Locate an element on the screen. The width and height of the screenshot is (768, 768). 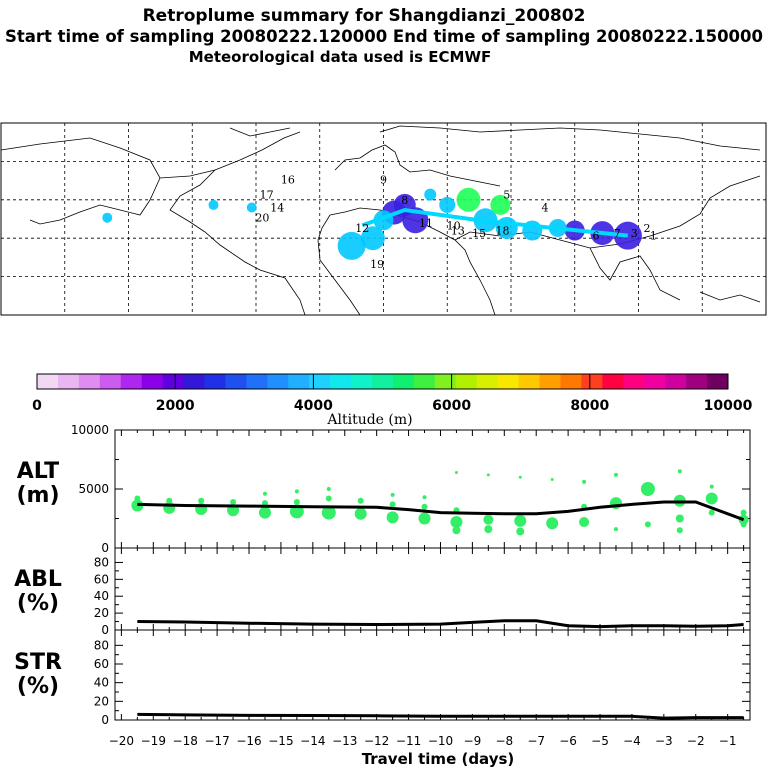
panel-abl: ABL(%) 0 20 40 60 80 is located at coordinates (382, 592).